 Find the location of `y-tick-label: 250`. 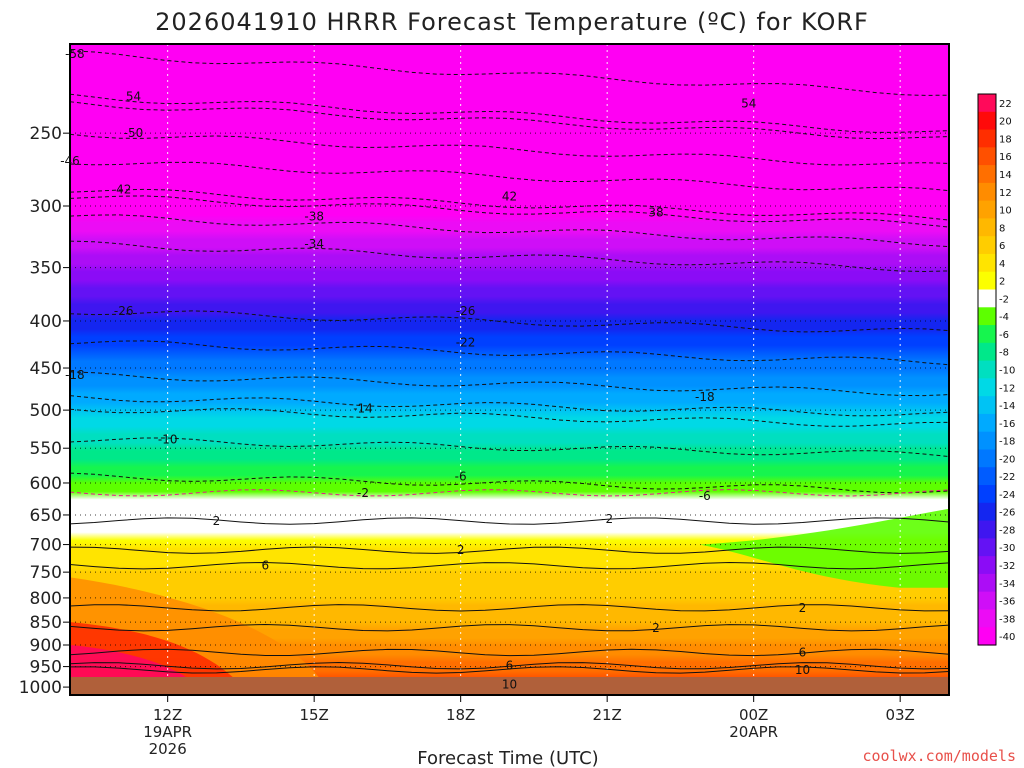

y-tick-label: 250 is located at coordinates (46, 134).